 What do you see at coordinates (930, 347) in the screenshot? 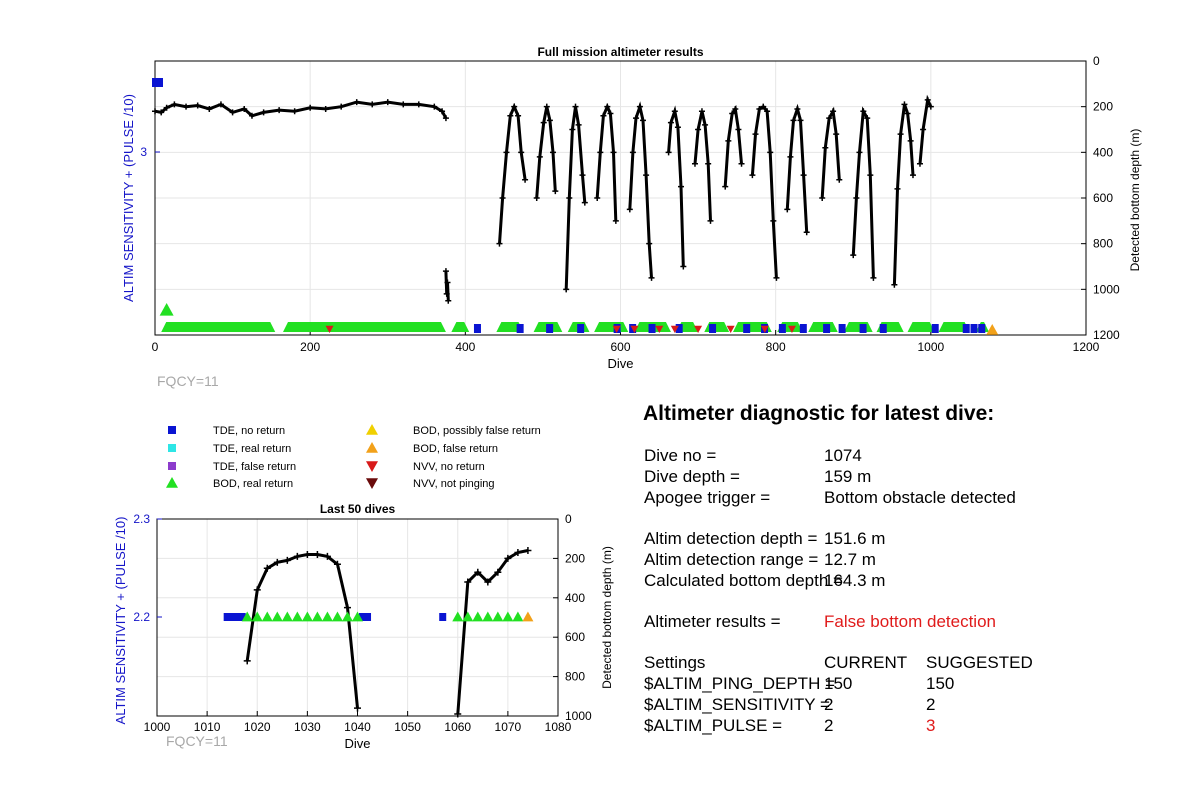
I see `x-tick-label: 1000` at bounding box center [930, 347].